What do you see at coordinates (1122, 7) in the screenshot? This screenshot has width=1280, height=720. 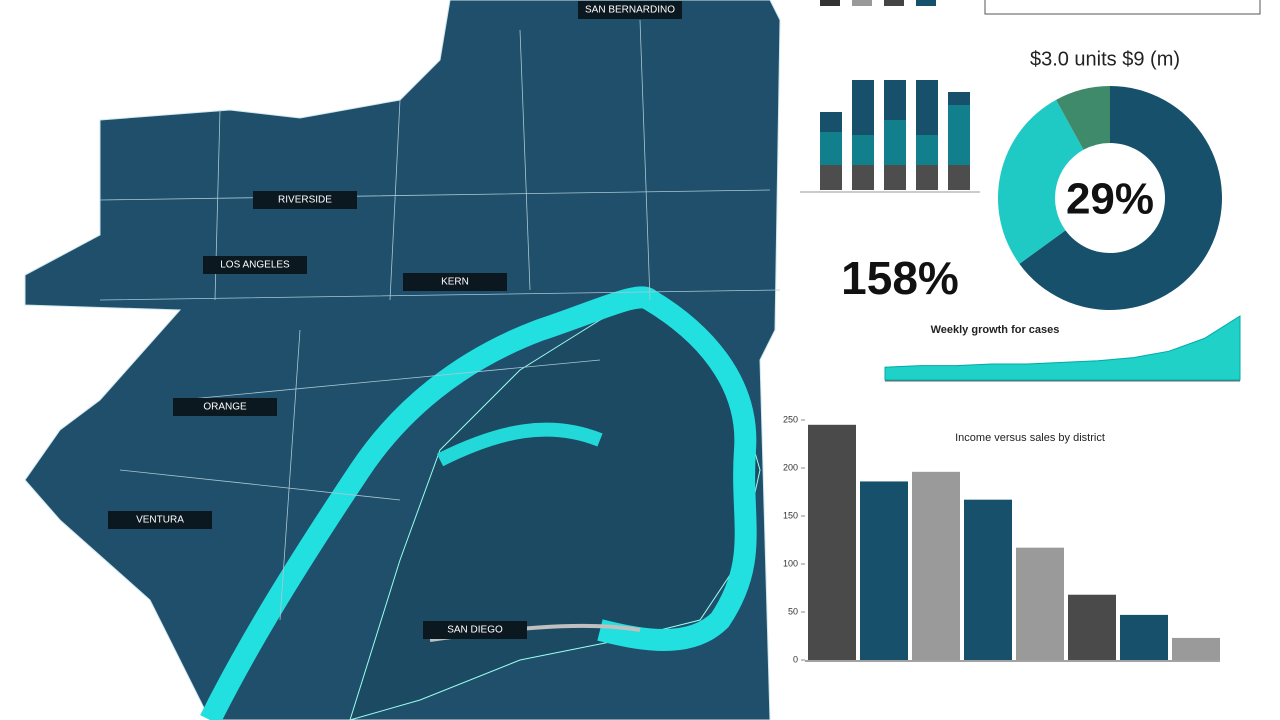 I see `box` at bounding box center [1122, 7].